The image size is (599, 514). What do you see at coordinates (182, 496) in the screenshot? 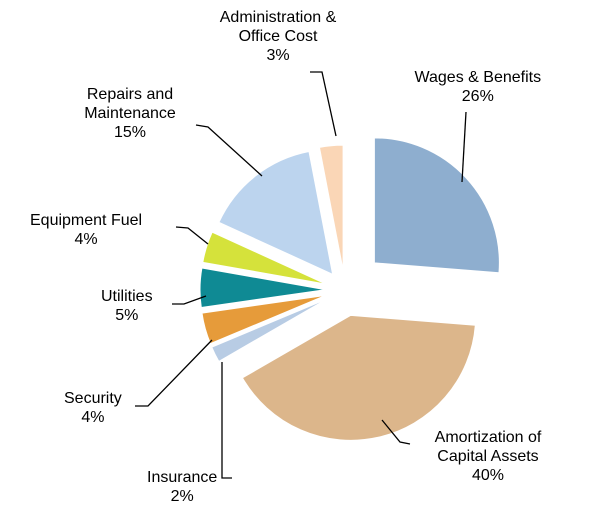
I see `value-label: 2%` at bounding box center [182, 496].